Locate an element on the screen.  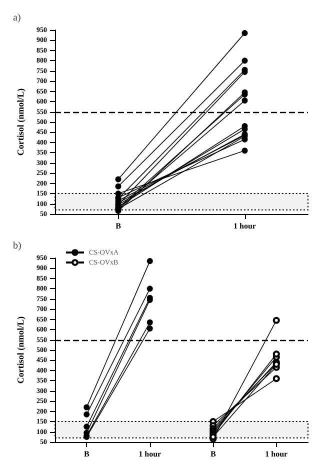
chart-title: a) is located at coordinates (17, 18).